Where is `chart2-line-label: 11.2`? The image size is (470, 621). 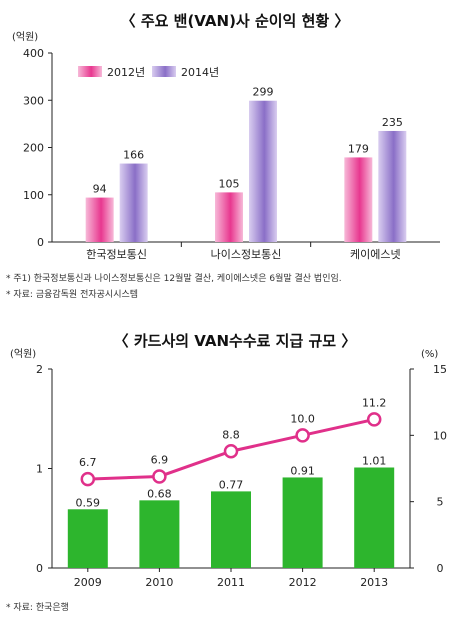
chart2-line-label: 11.2 is located at coordinates (374, 402).